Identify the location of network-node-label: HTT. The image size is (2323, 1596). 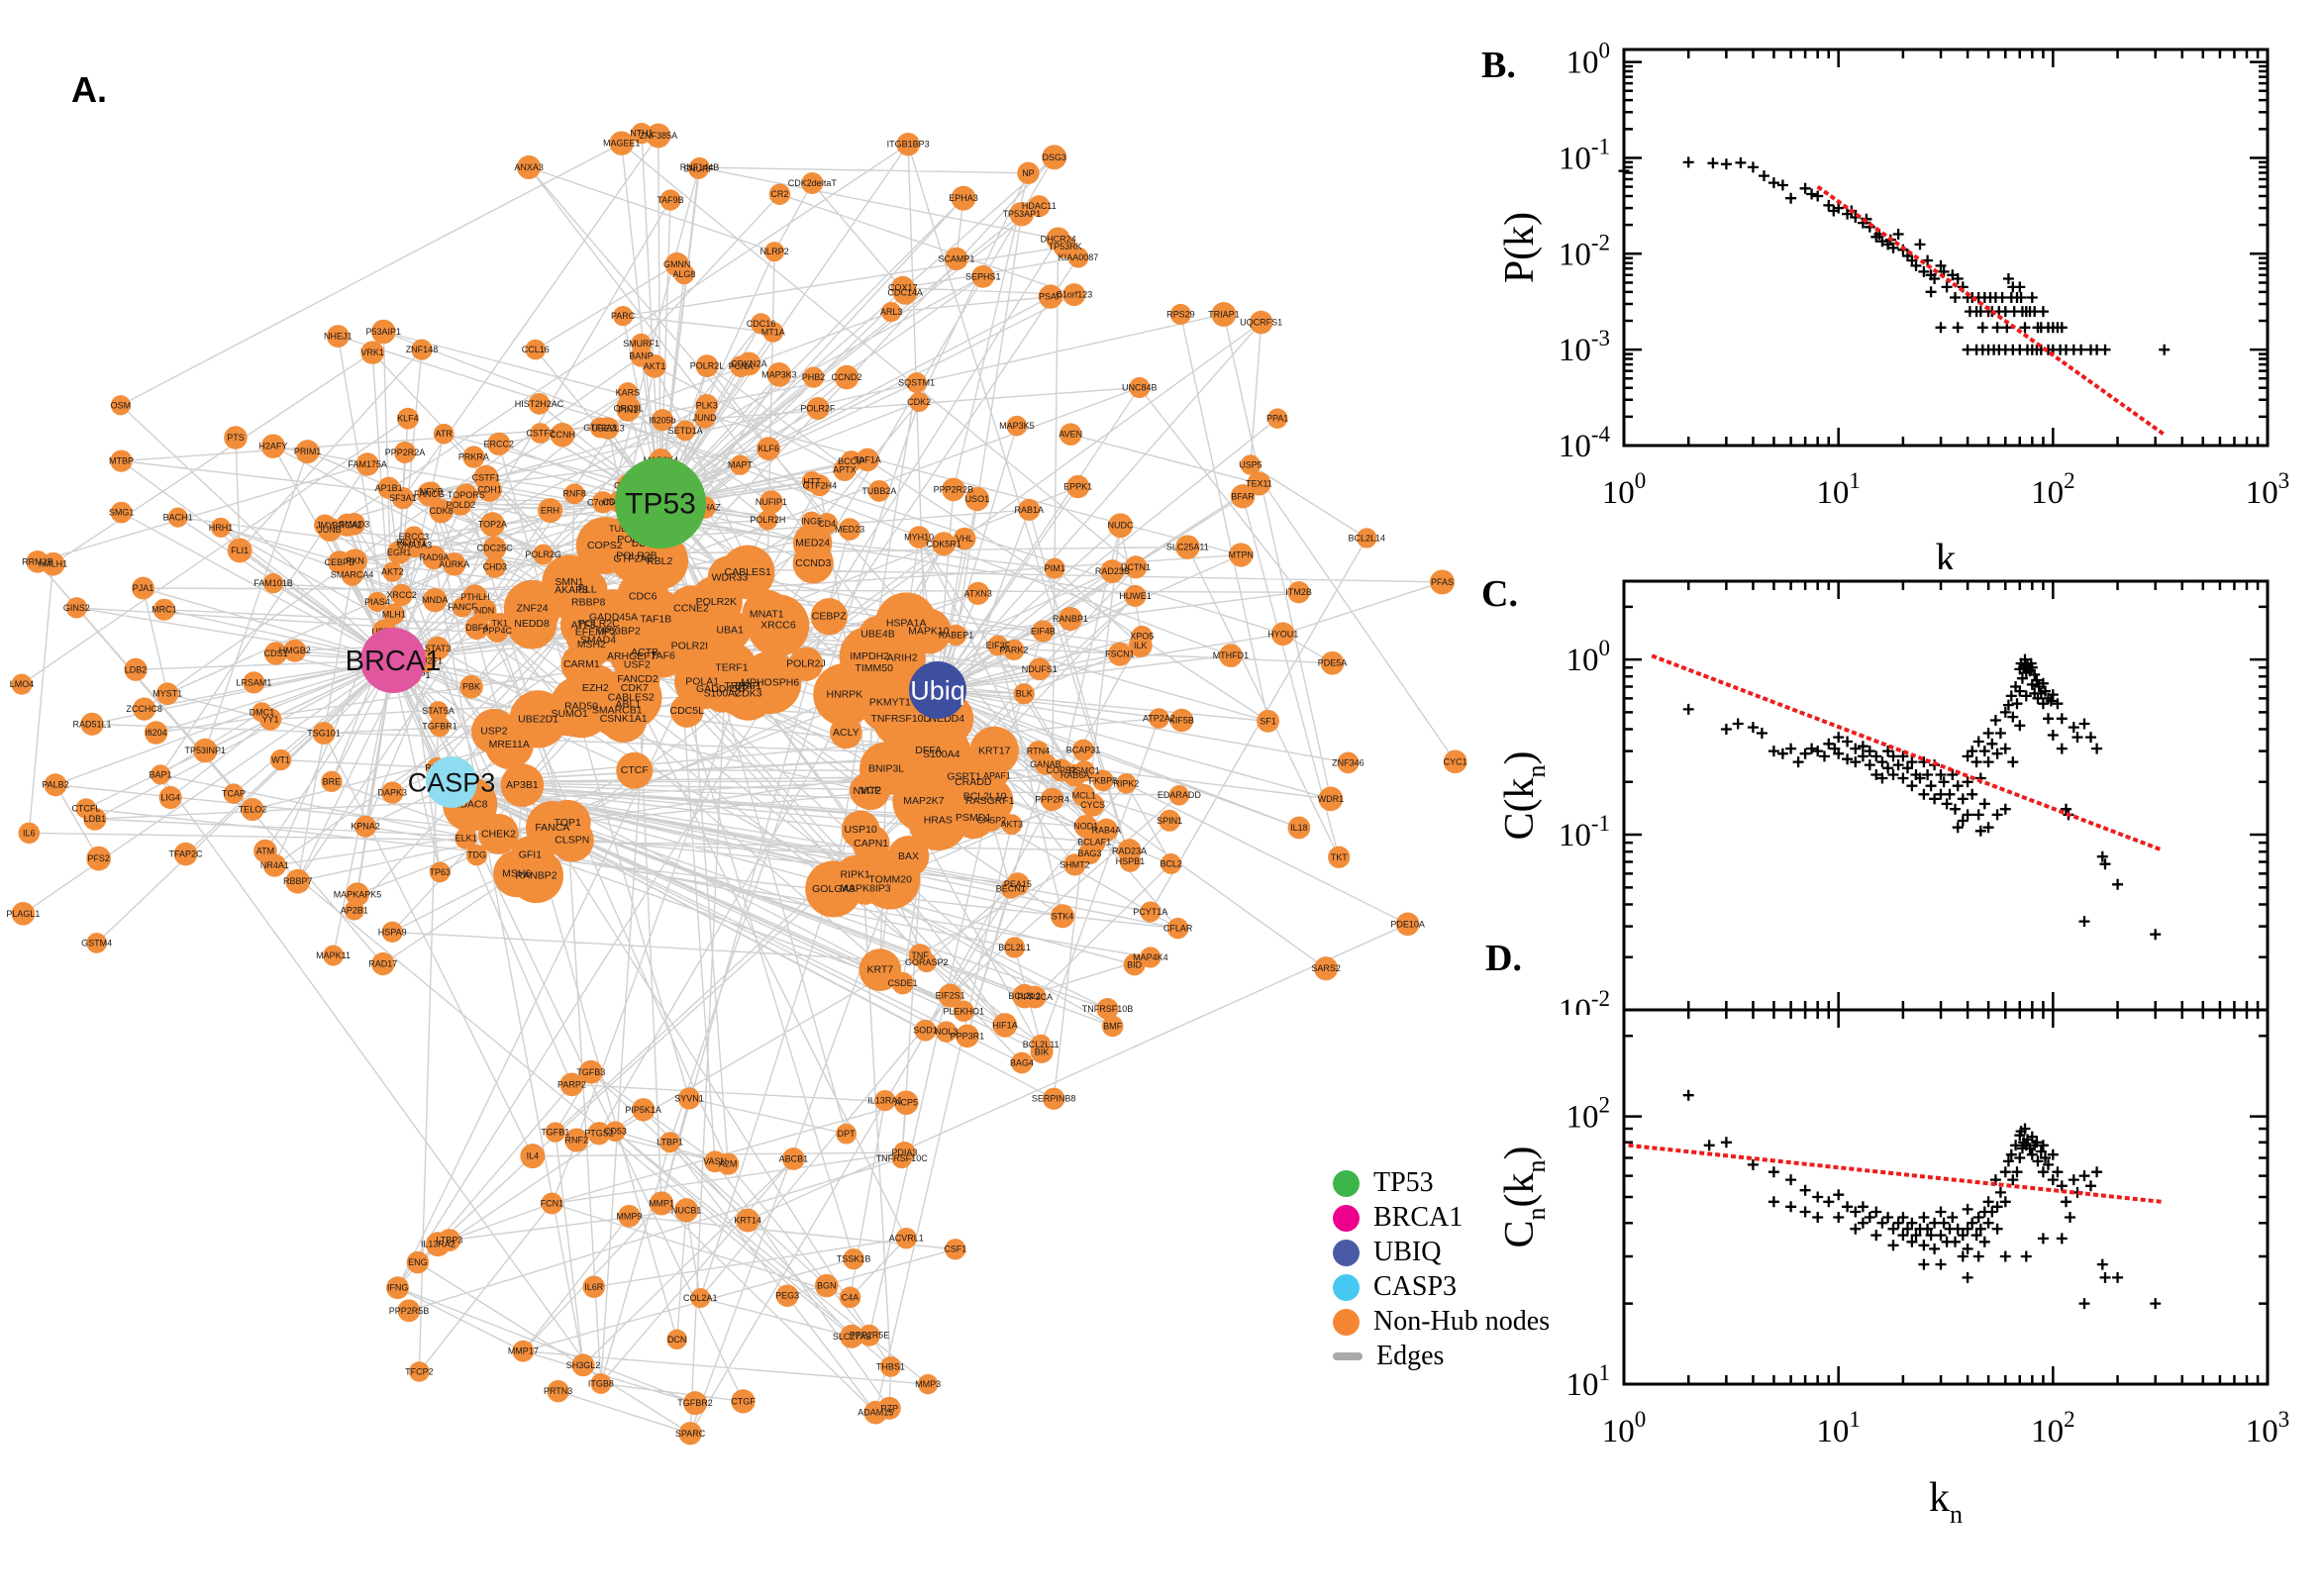
(812, 481).